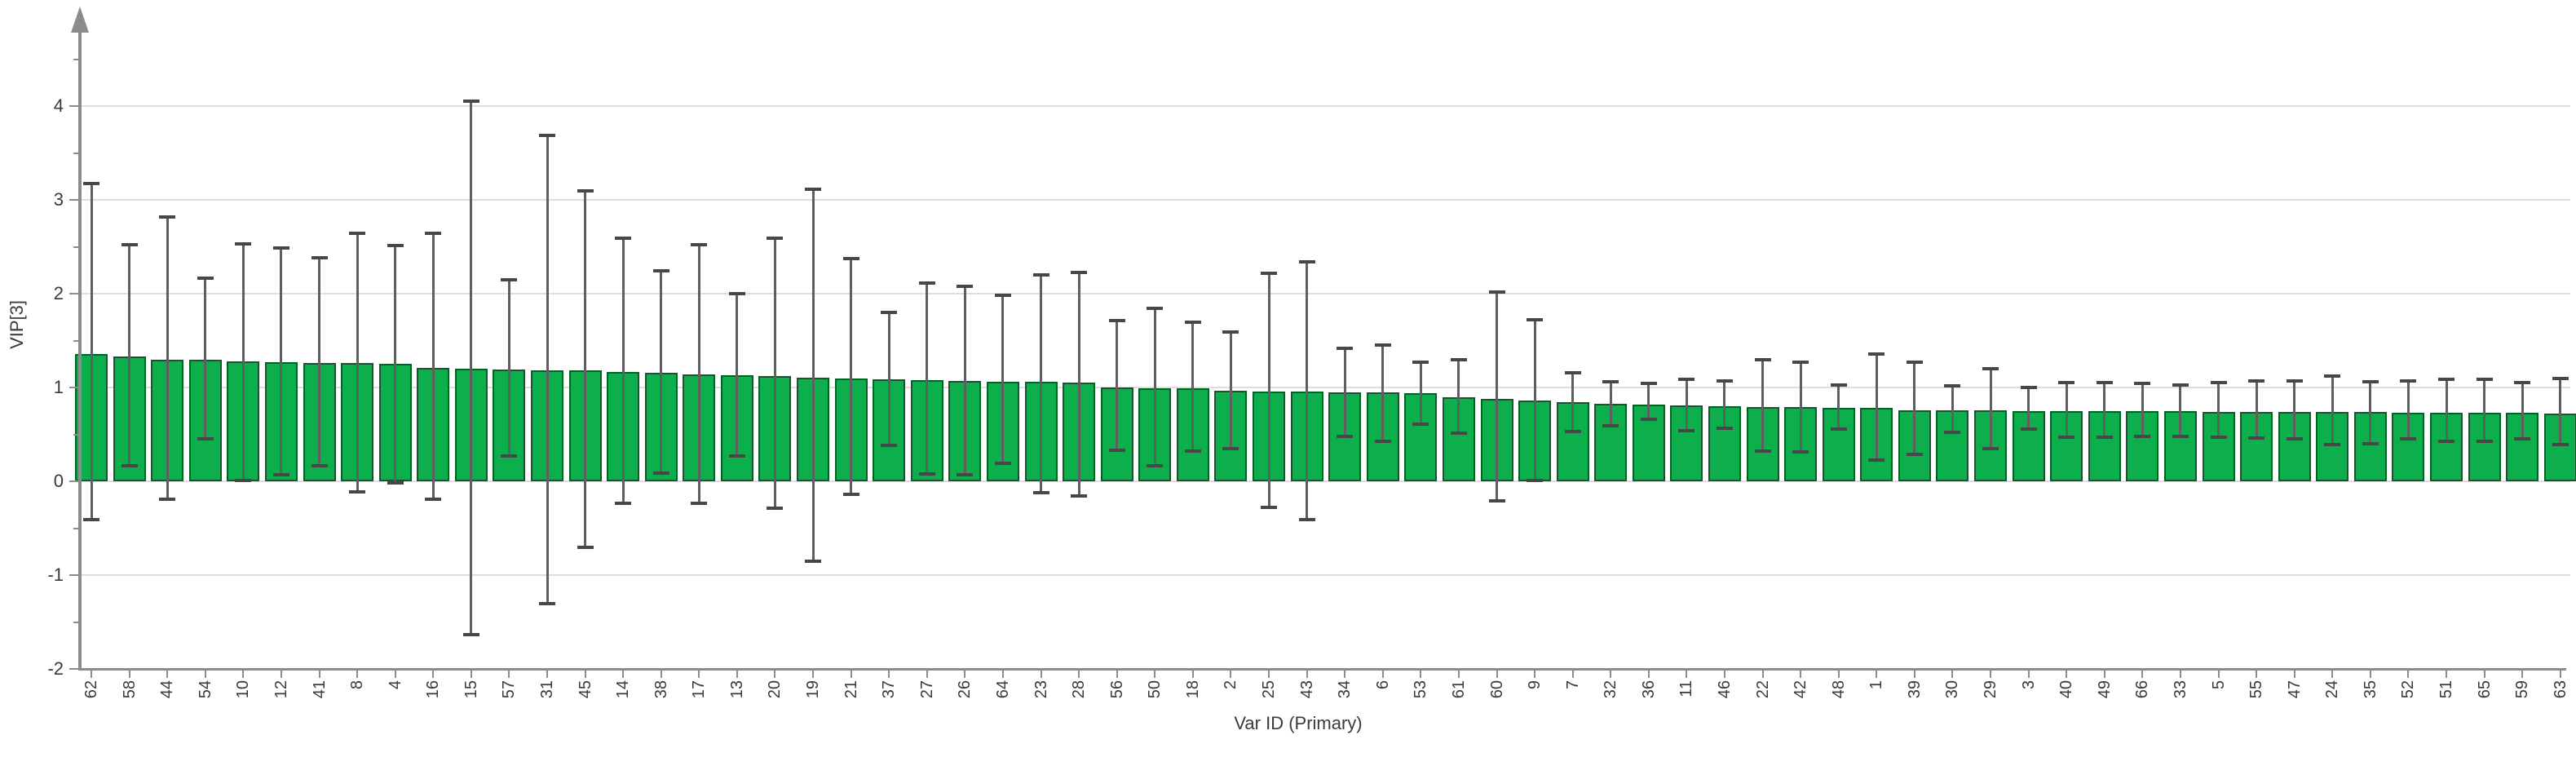  I want to click on x-tick-label: 53, so click(1421, 689).